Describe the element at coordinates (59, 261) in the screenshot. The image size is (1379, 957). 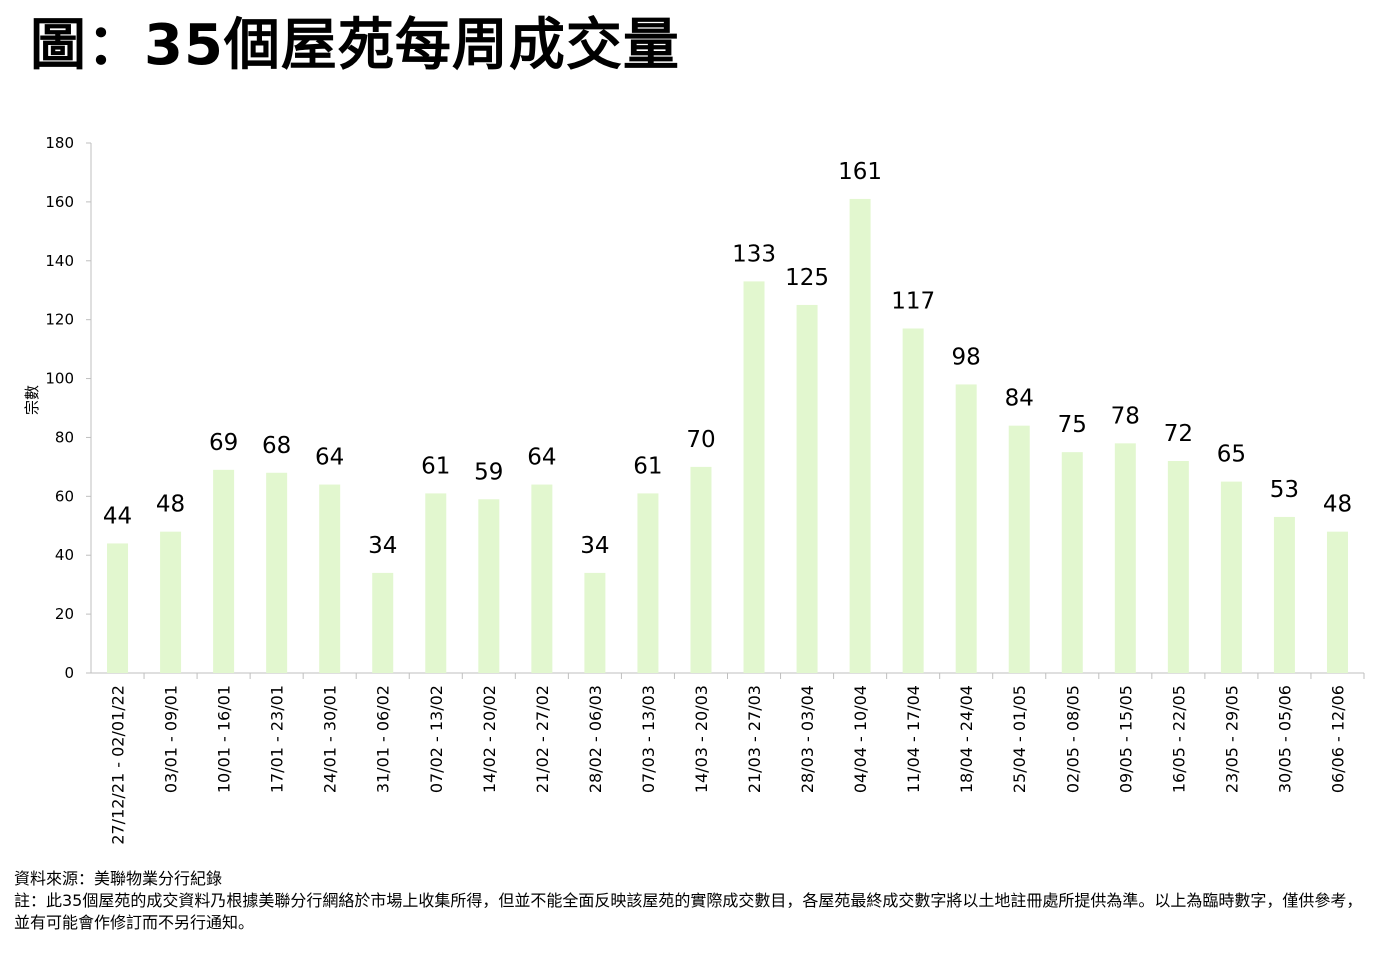
I see `y-tick-label: 140` at that location.